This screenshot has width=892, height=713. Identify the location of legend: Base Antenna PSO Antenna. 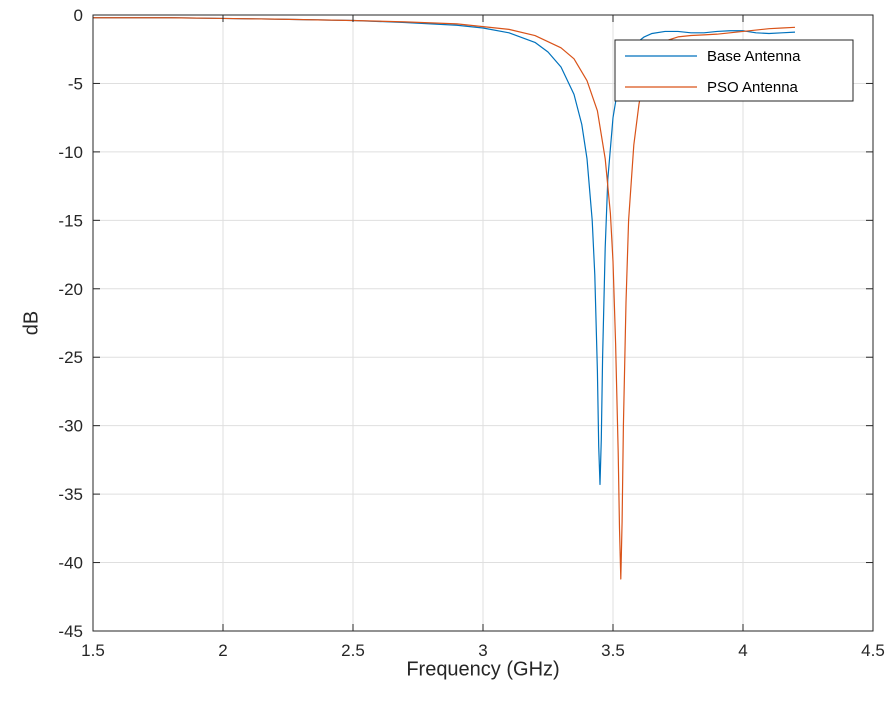
(734, 70).